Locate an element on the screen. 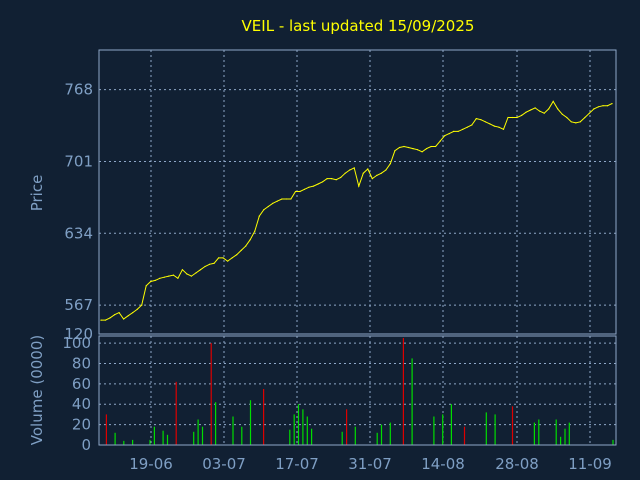  volume-tick-label: 100 is located at coordinates (76, 343).